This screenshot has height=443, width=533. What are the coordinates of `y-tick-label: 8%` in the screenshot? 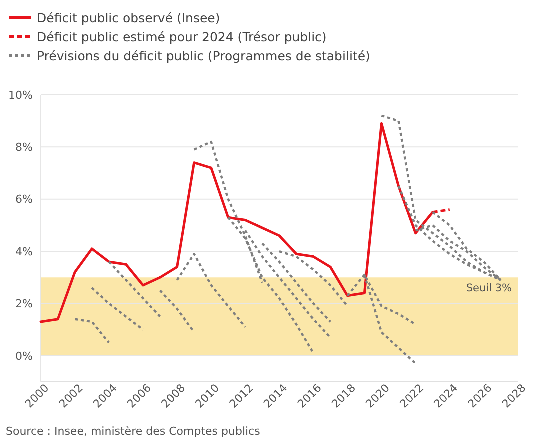 It's located at (24, 147).